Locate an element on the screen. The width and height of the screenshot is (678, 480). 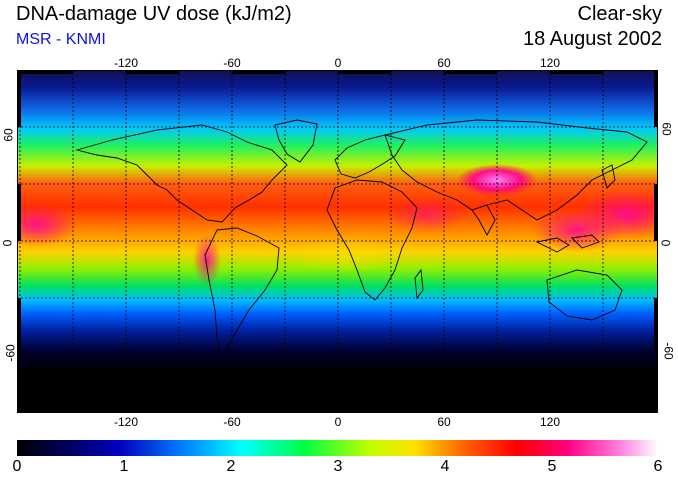
lon-label-top: 120 is located at coordinates (550, 63).